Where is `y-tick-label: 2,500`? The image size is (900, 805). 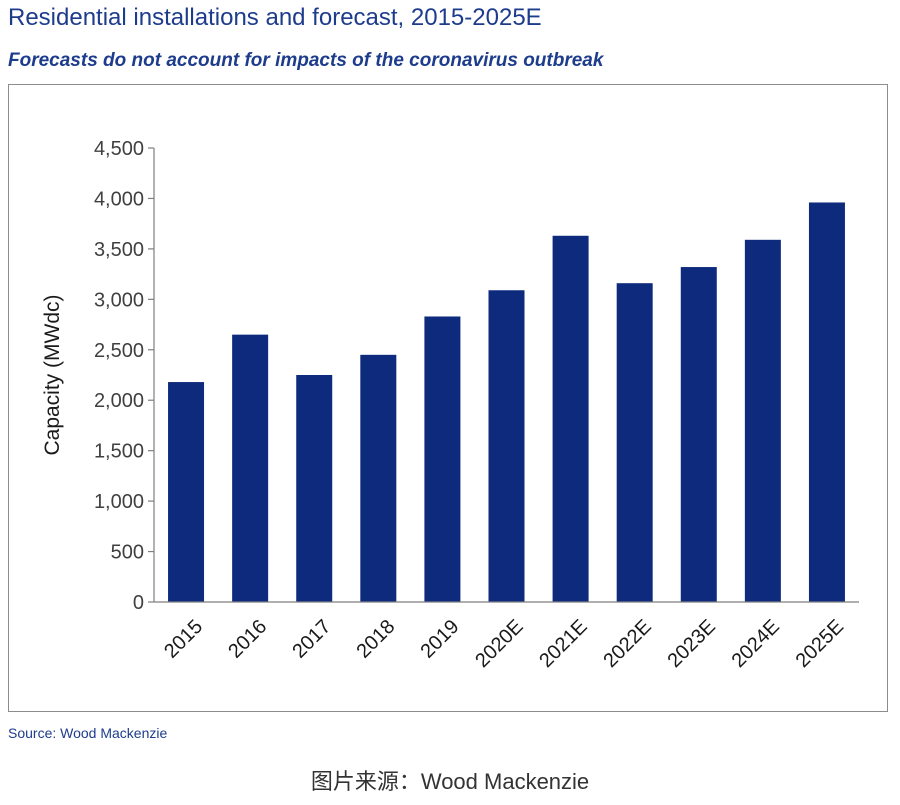
y-tick-label: 2,500 is located at coordinates (119, 351).